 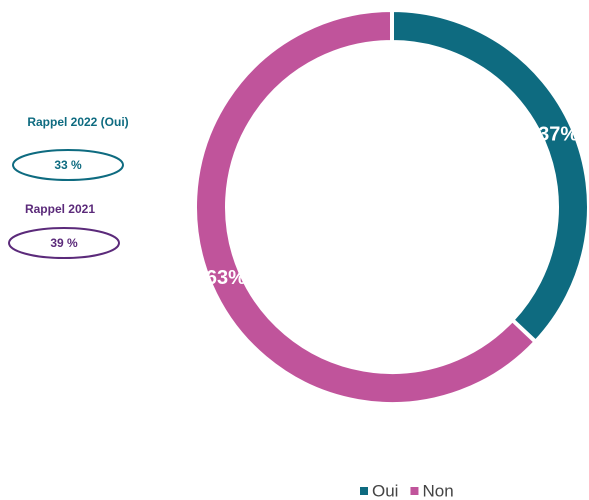 I want to click on data-label: 37%, so click(x=558, y=134).